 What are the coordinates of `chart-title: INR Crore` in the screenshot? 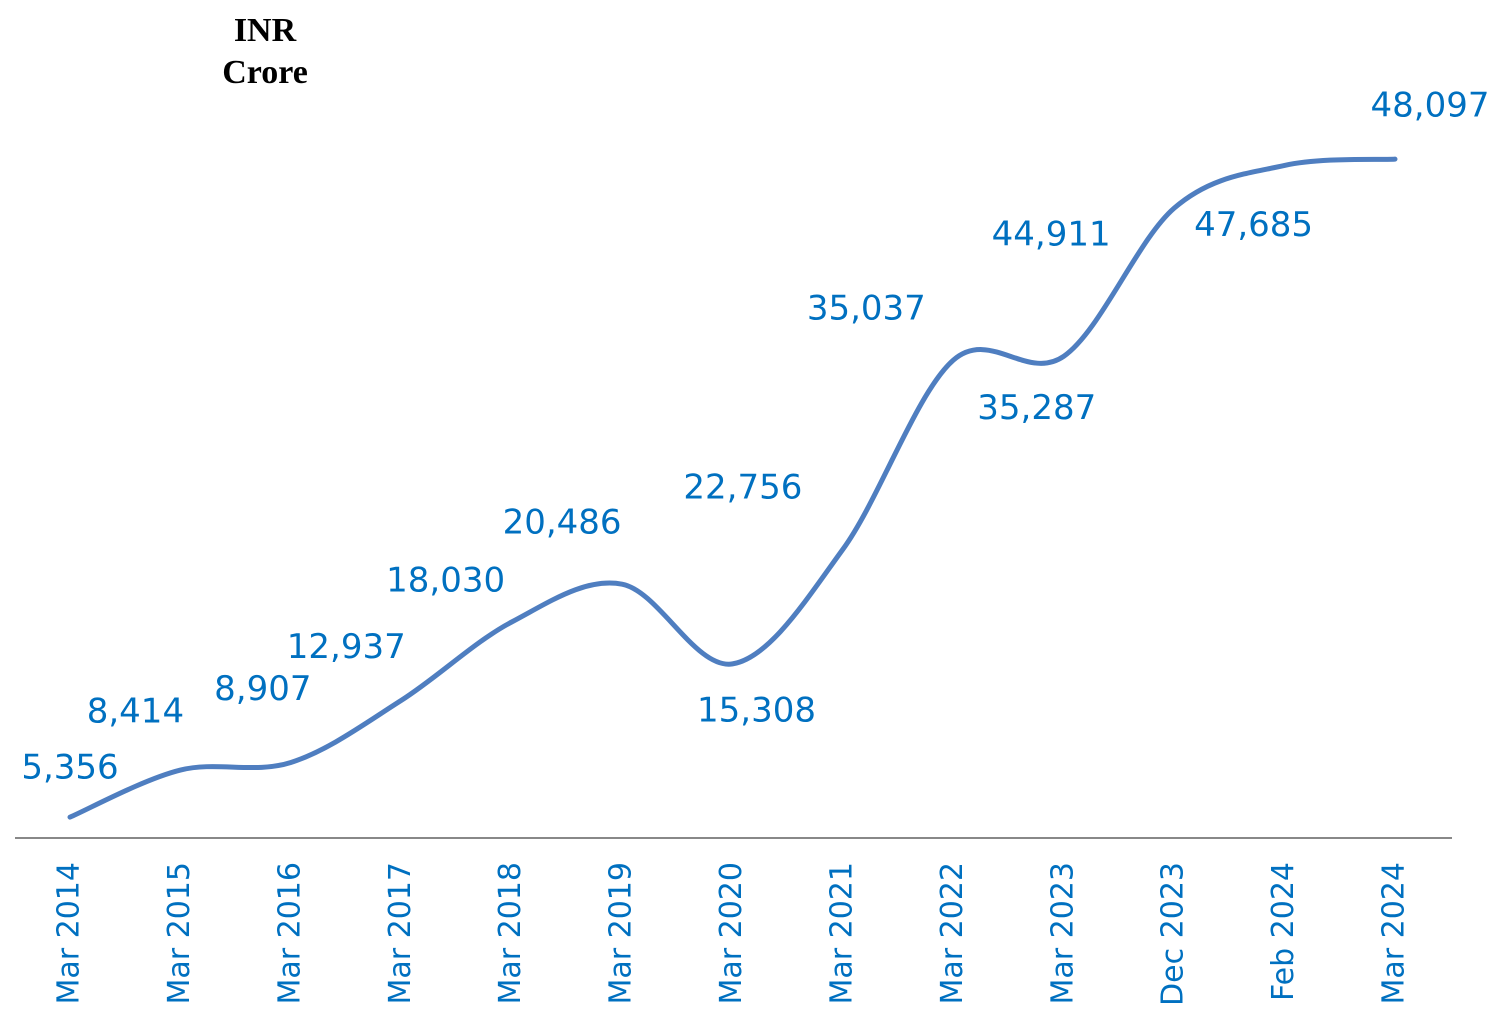 It's located at (265, 51).